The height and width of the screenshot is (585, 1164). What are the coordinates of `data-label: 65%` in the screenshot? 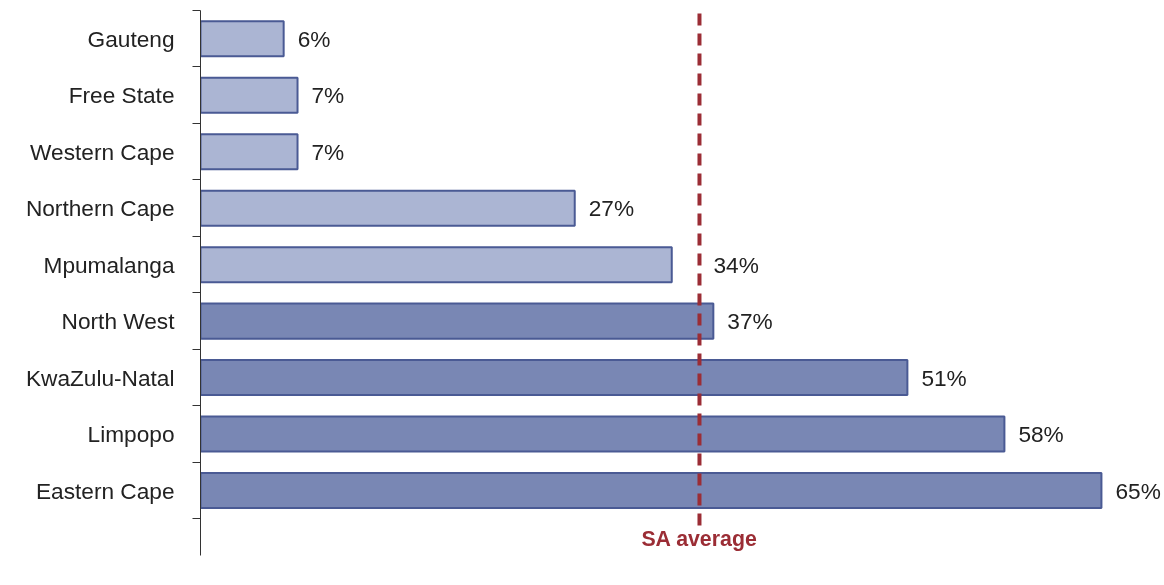 It's located at (1138, 490).